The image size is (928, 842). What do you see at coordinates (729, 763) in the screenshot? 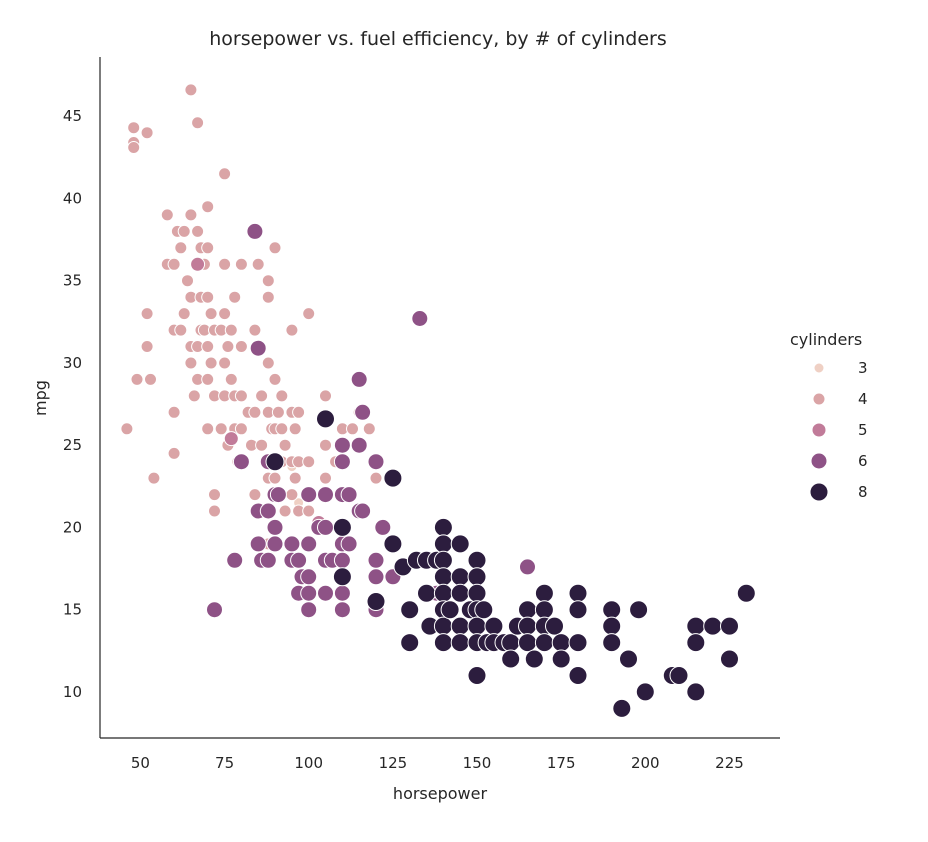
I see `x-tick-label-7: 225` at bounding box center [729, 763].